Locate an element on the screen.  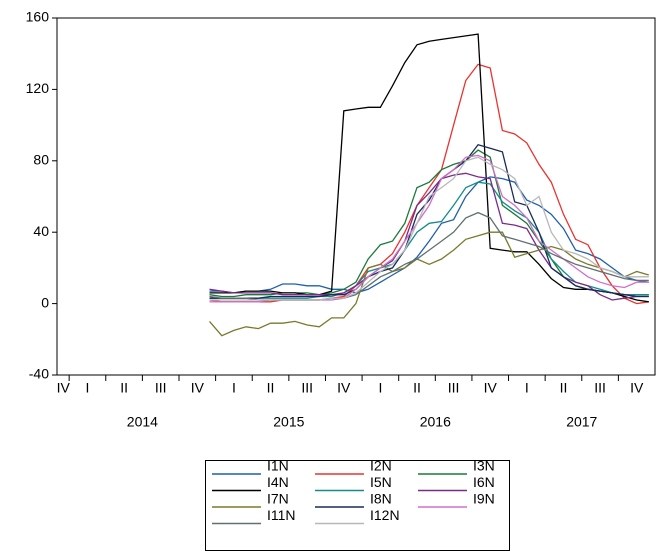
legend-label: I8N is located at coordinates (381, 499).